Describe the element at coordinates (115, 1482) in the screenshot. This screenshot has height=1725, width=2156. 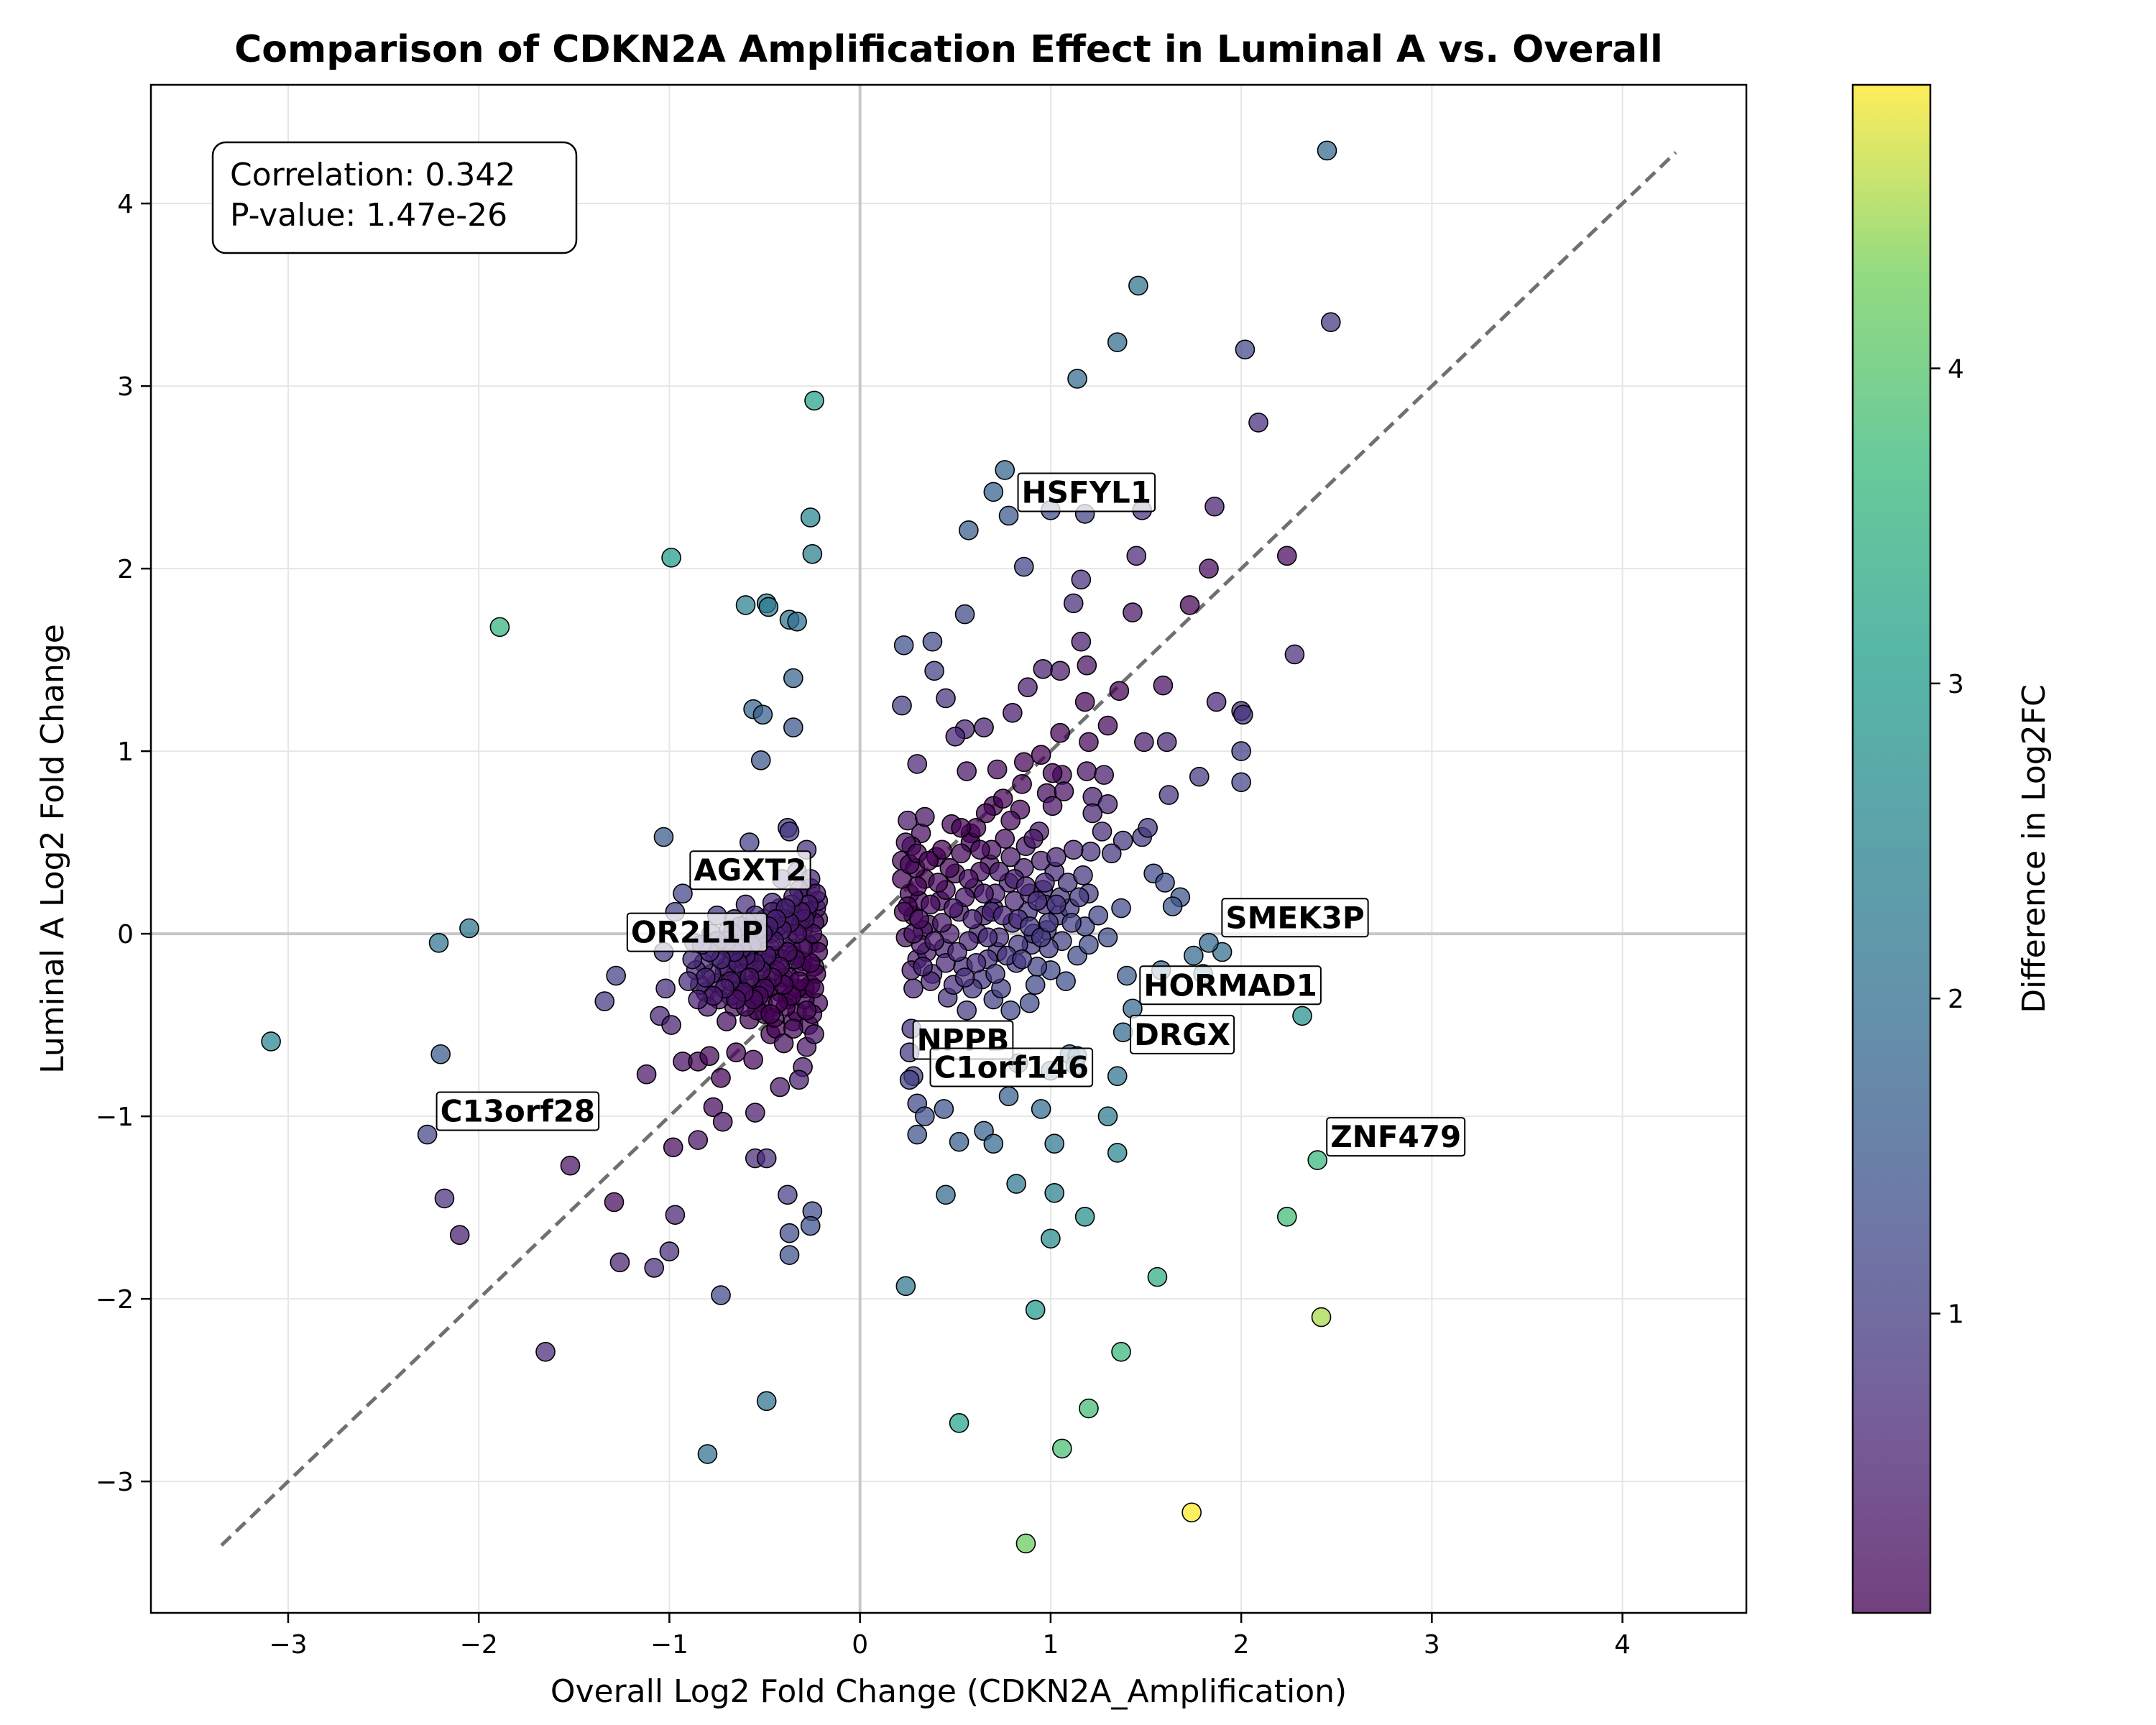
I see `y-tick-label-0: −3` at that location.